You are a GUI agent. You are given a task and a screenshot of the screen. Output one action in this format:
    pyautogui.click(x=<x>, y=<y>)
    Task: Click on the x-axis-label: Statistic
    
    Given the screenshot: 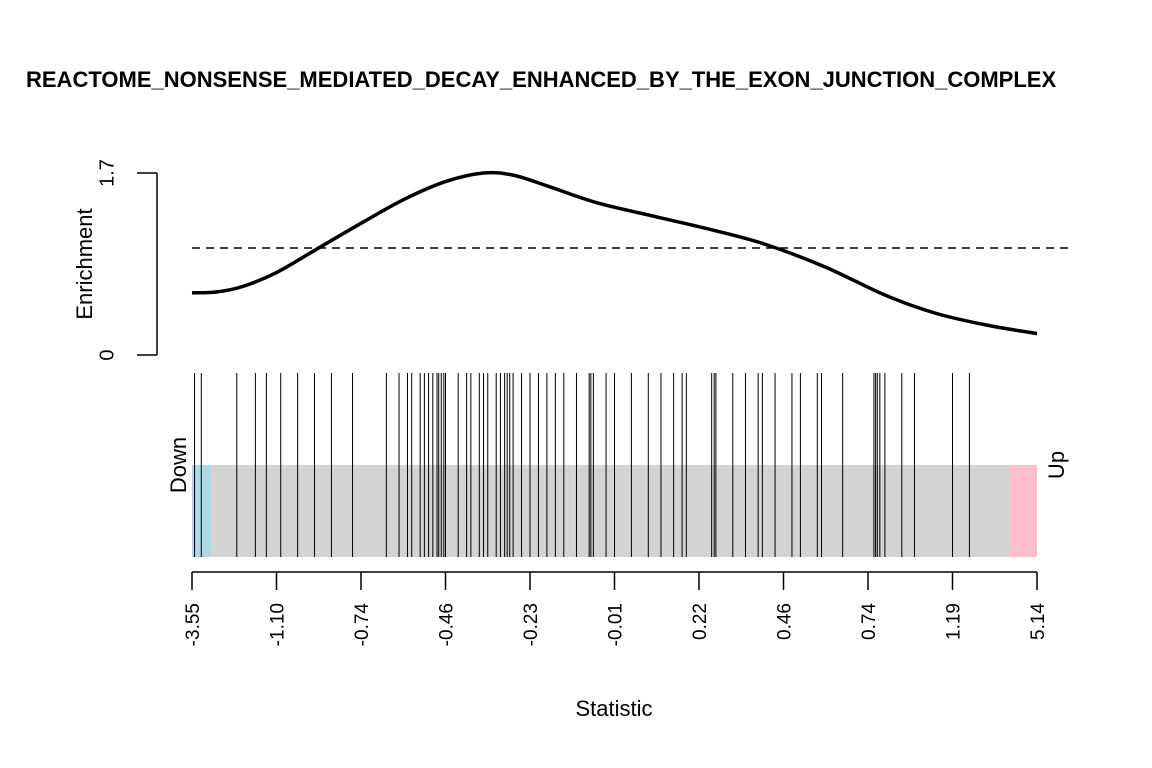 What is the action you would take?
    pyautogui.click(x=613, y=708)
    